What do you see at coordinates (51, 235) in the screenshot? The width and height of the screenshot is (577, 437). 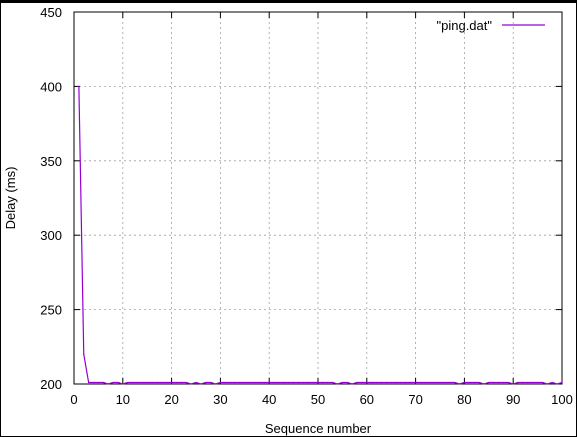 I see `y-tick-label: 300` at bounding box center [51, 235].